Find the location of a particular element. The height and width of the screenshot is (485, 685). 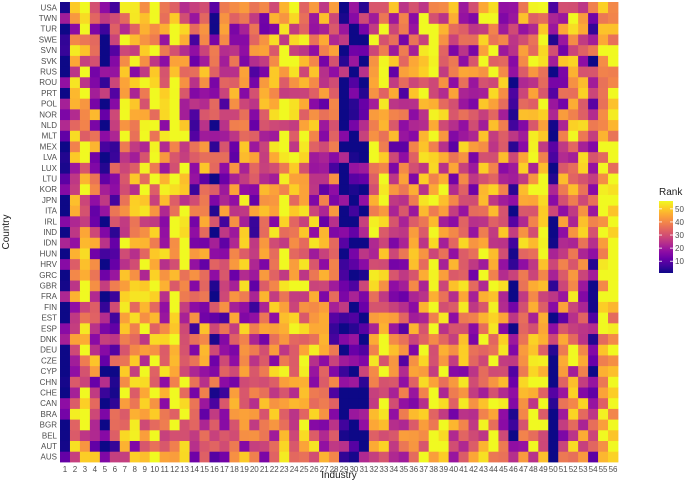

x-tick-label: 49 is located at coordinates (543, 469).